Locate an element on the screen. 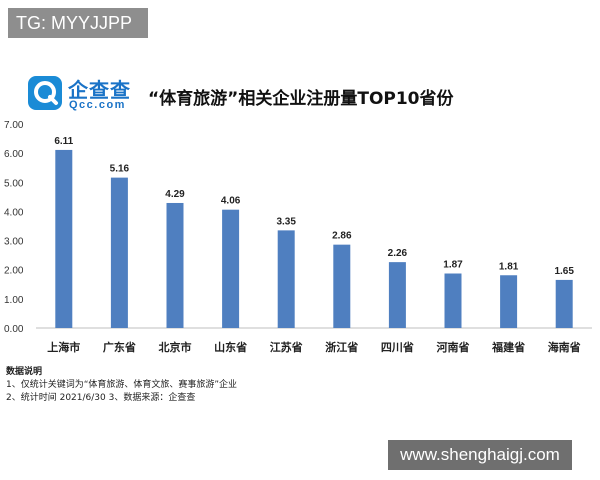  y-tick-label: 0.00 is located at coordinates (14, 329).